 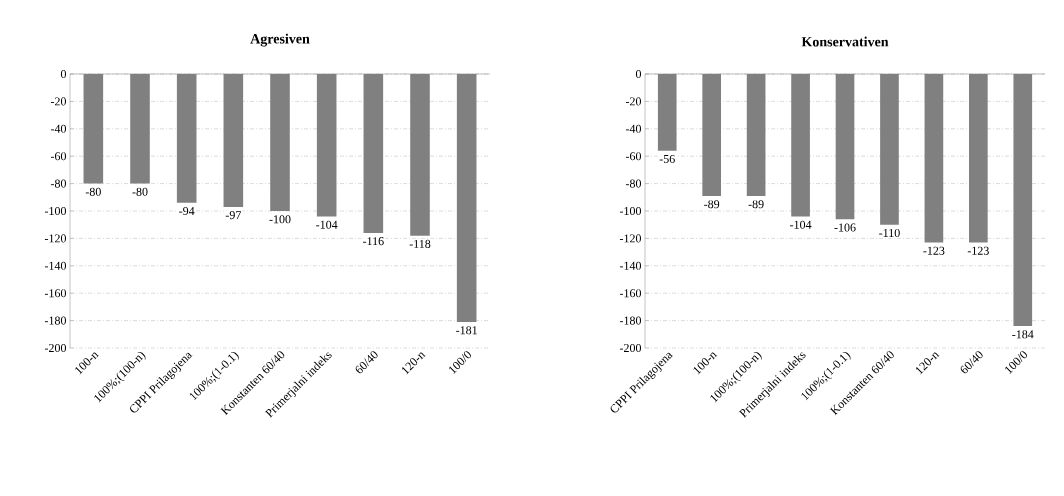 I want to click on data-label: -56, so click(x=667, y=158).